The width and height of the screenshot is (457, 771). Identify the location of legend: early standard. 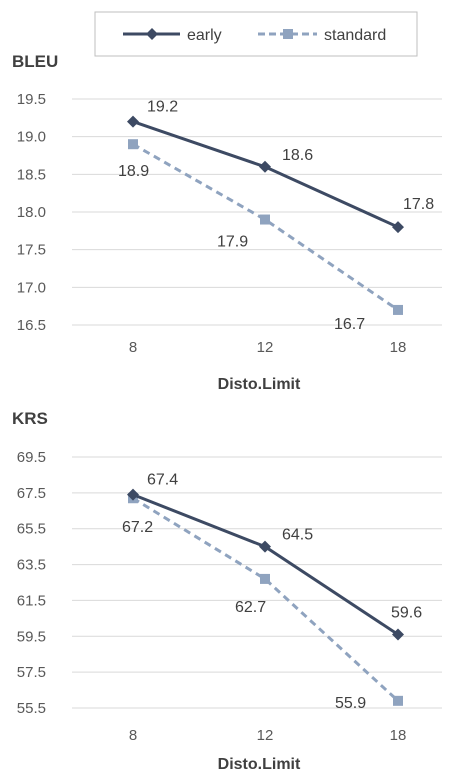
(256, 34).